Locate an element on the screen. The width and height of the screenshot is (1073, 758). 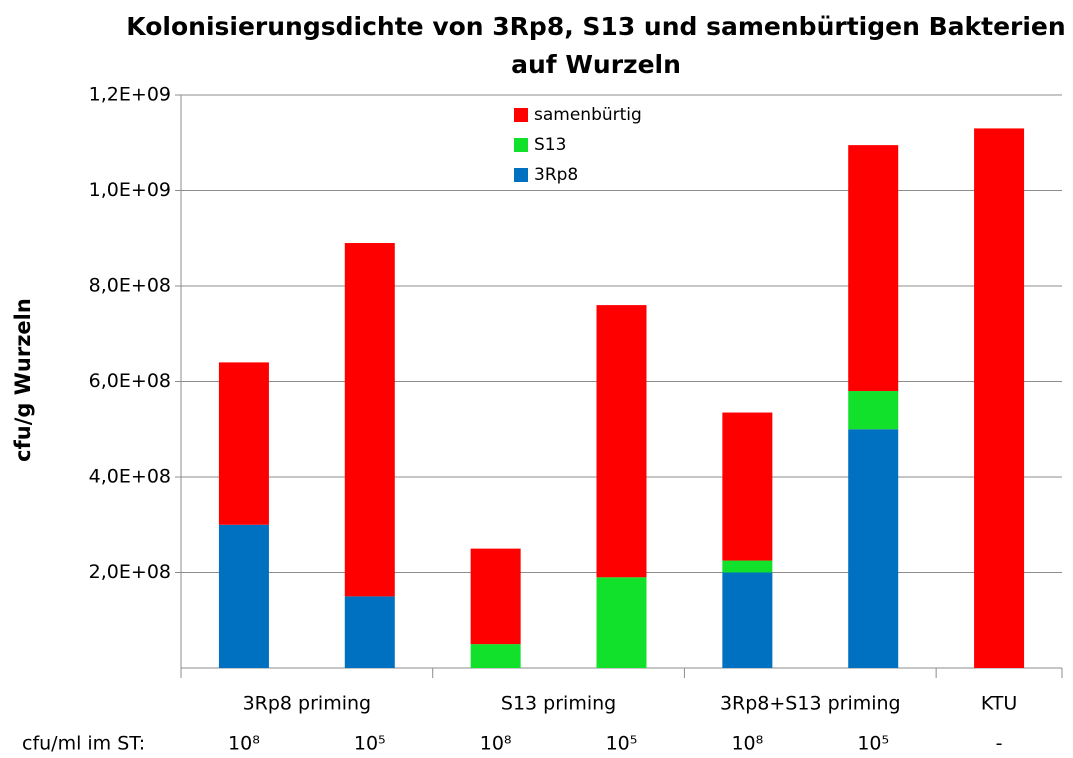
chart-title: auf Wurzeln is located at coordinates (596, 64).